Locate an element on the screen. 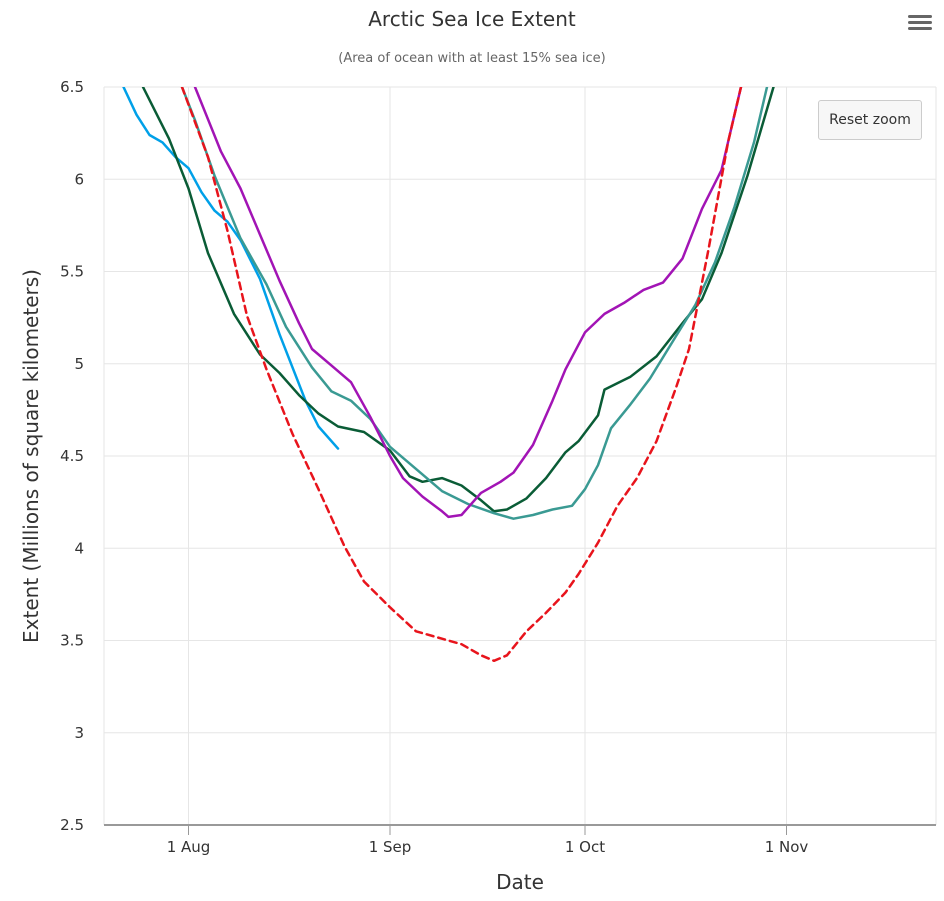  y-tick-label: 3 is located at coordinates (79, 733).